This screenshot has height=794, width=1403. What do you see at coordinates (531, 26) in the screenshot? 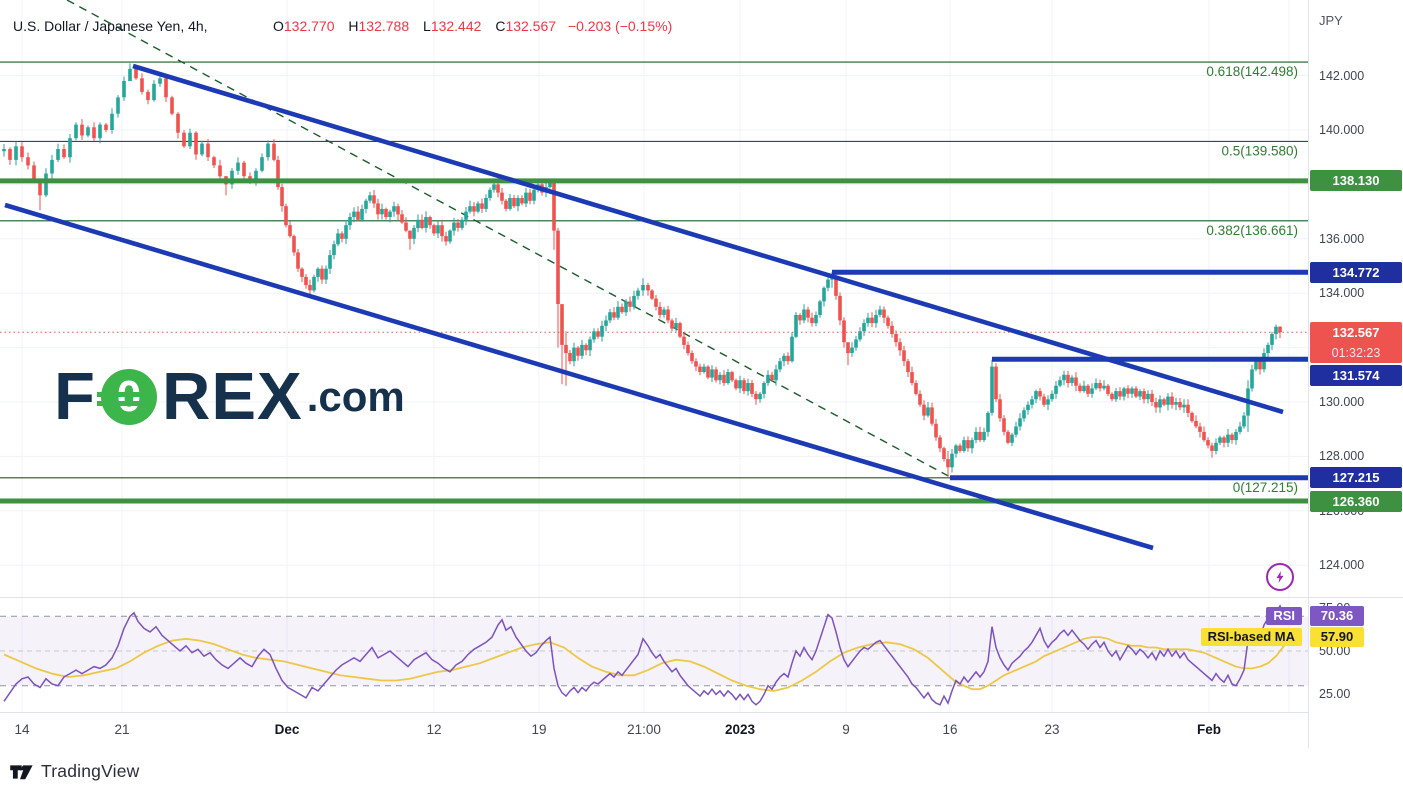
I see `close-value: 132.567` at bounding box center [531, 26].